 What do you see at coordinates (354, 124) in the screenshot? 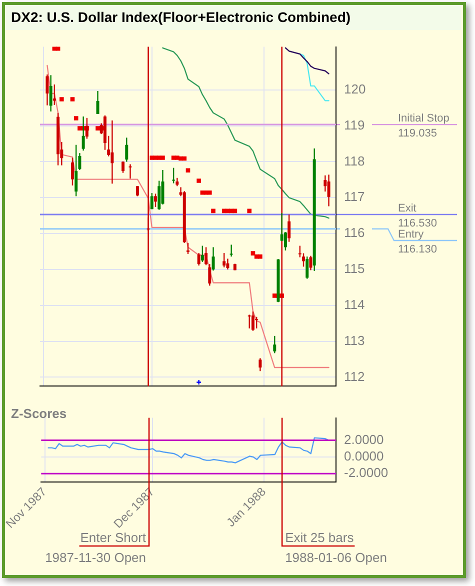
I see `y-tick-label: 119` at bounding box center [354, 124].